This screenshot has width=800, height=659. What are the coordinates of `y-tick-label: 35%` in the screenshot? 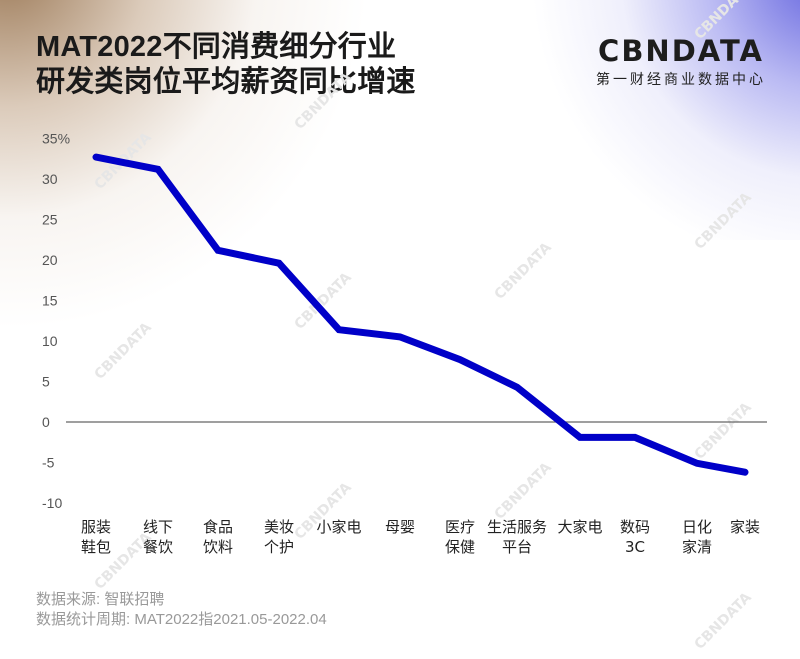 It's located at (56, 139).